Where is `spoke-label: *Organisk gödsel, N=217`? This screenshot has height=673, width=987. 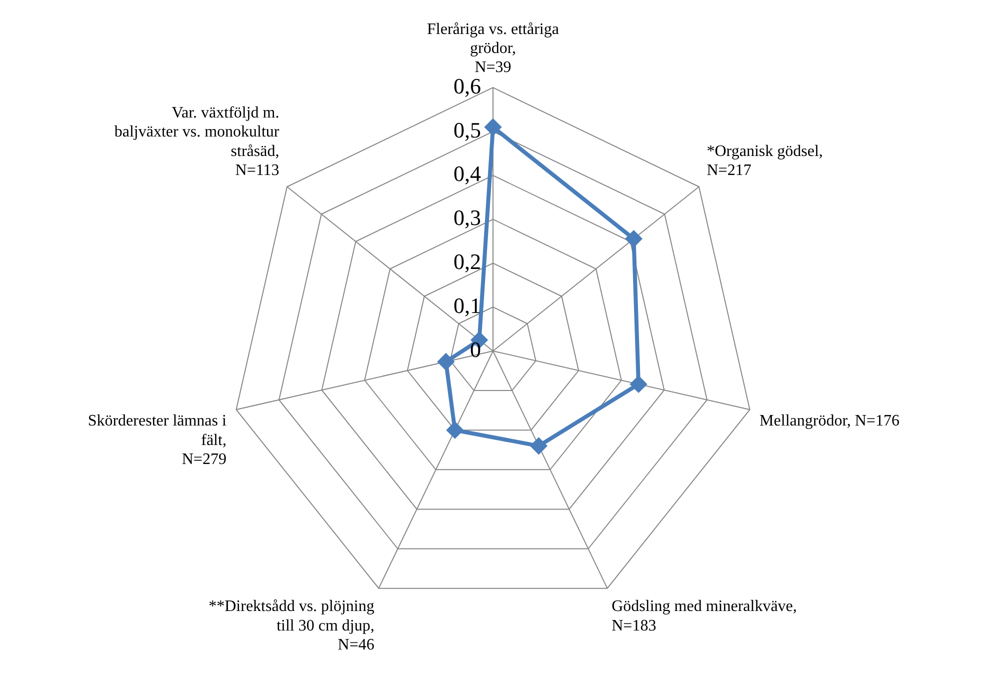 spoke-label: *Organisk gödsel, N=217 is located at coordinates (764, 161).